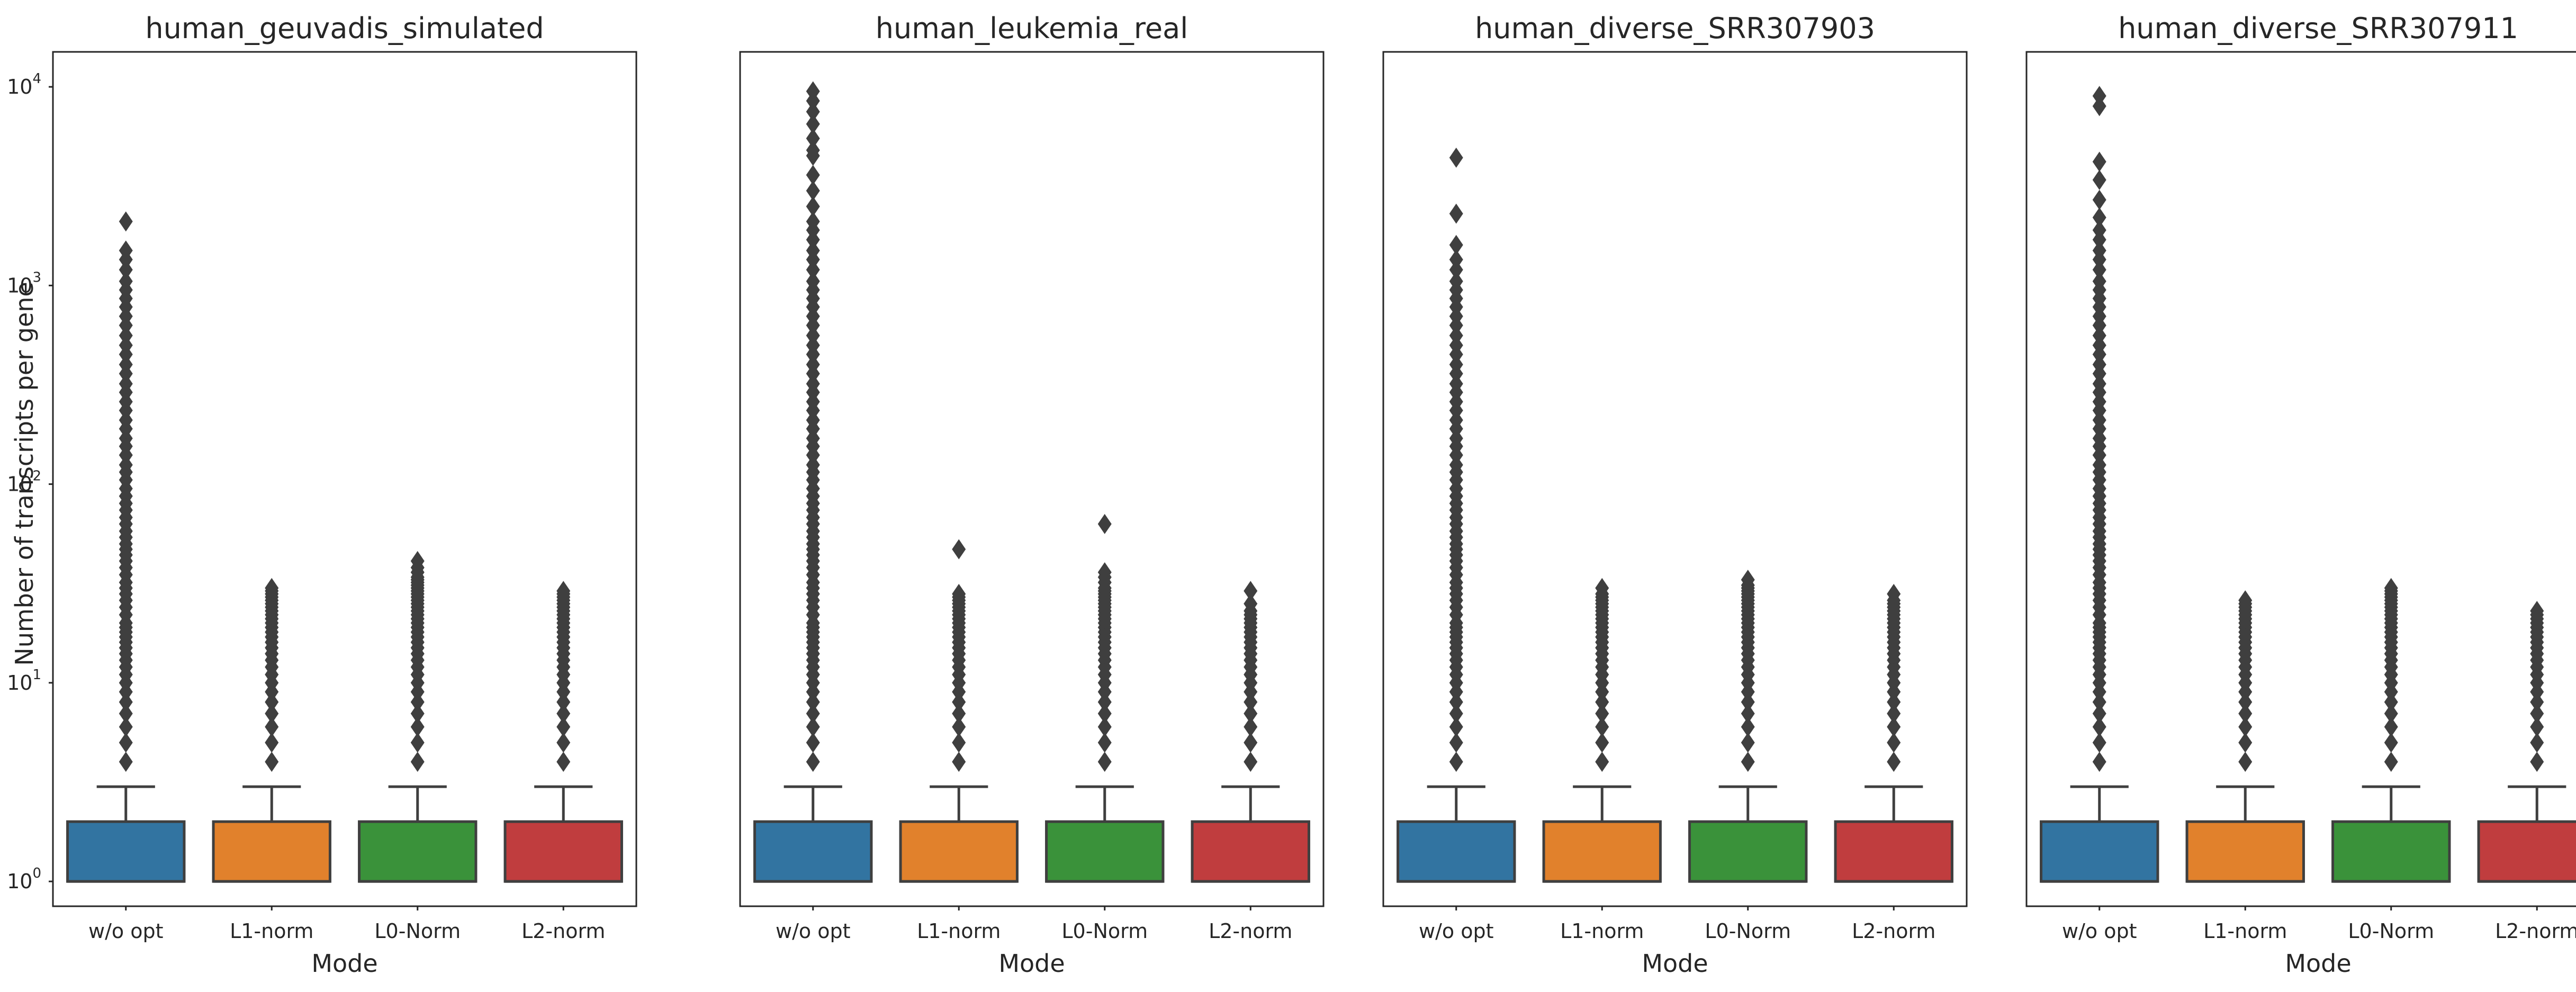 The image size is (2576, 992). What do you see at coordinates (37, 277) in the screenshot?
I see `y-tick-exponent: 3` at bounding box center [37, 277].